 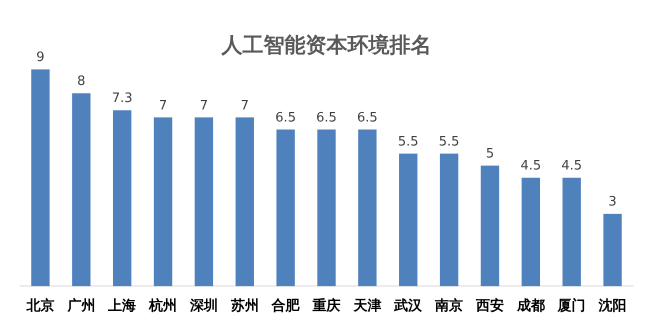 What do you see at coordinates (530, 306) in the screenshot?
I see `x-tick-label: 成都` at bounding box center [530, 306].